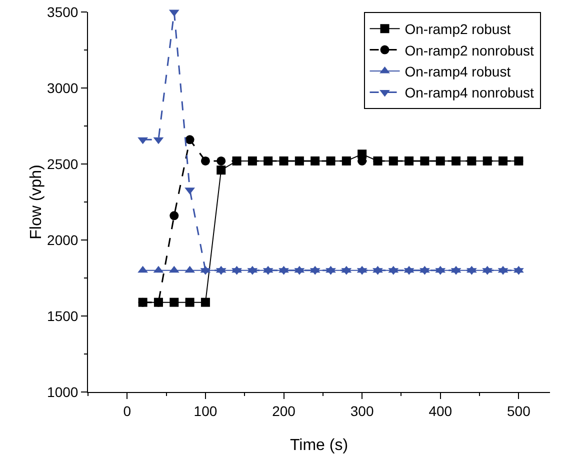 This screenshot has width=566, height=454. Describe the element at coordinates (469, 50) in the screenshot. I see `legend-label: On-ramp2 nonrobust` at that location.